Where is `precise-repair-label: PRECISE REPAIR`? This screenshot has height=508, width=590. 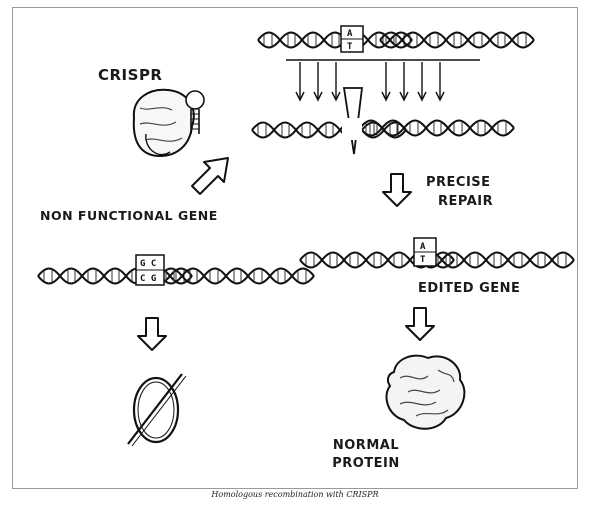 precise-repair-label: PRECISE REPAIR is located at coordinates (471, 192).